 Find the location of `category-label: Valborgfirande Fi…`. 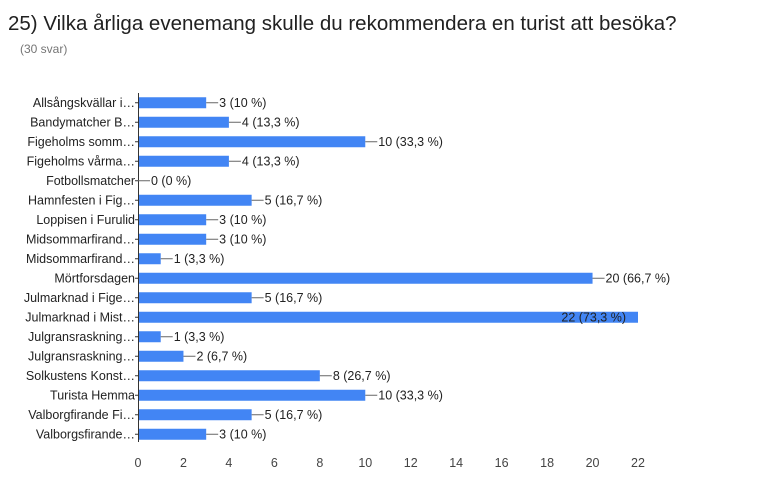

category-label: Valborgfirande Fi… is located at coordinates (81, 415).